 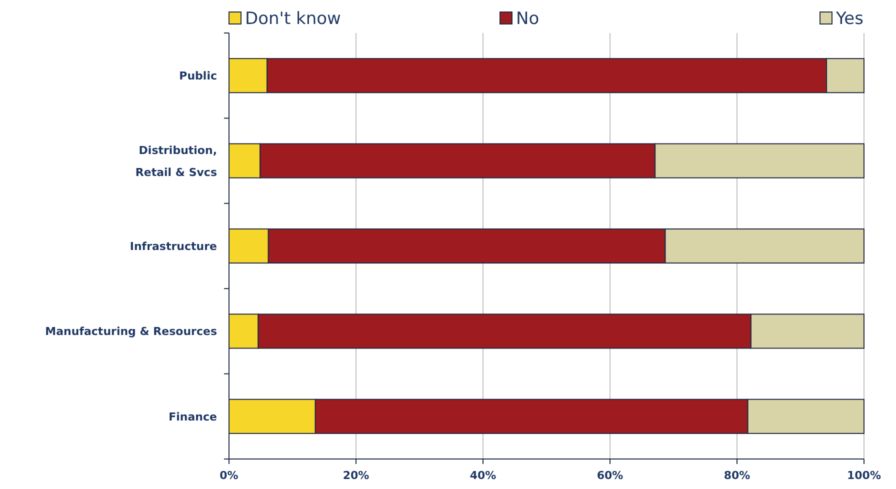 I want to click on y-tick-label: Distribution, Retail & Svcs, so click(x=176, y=161).